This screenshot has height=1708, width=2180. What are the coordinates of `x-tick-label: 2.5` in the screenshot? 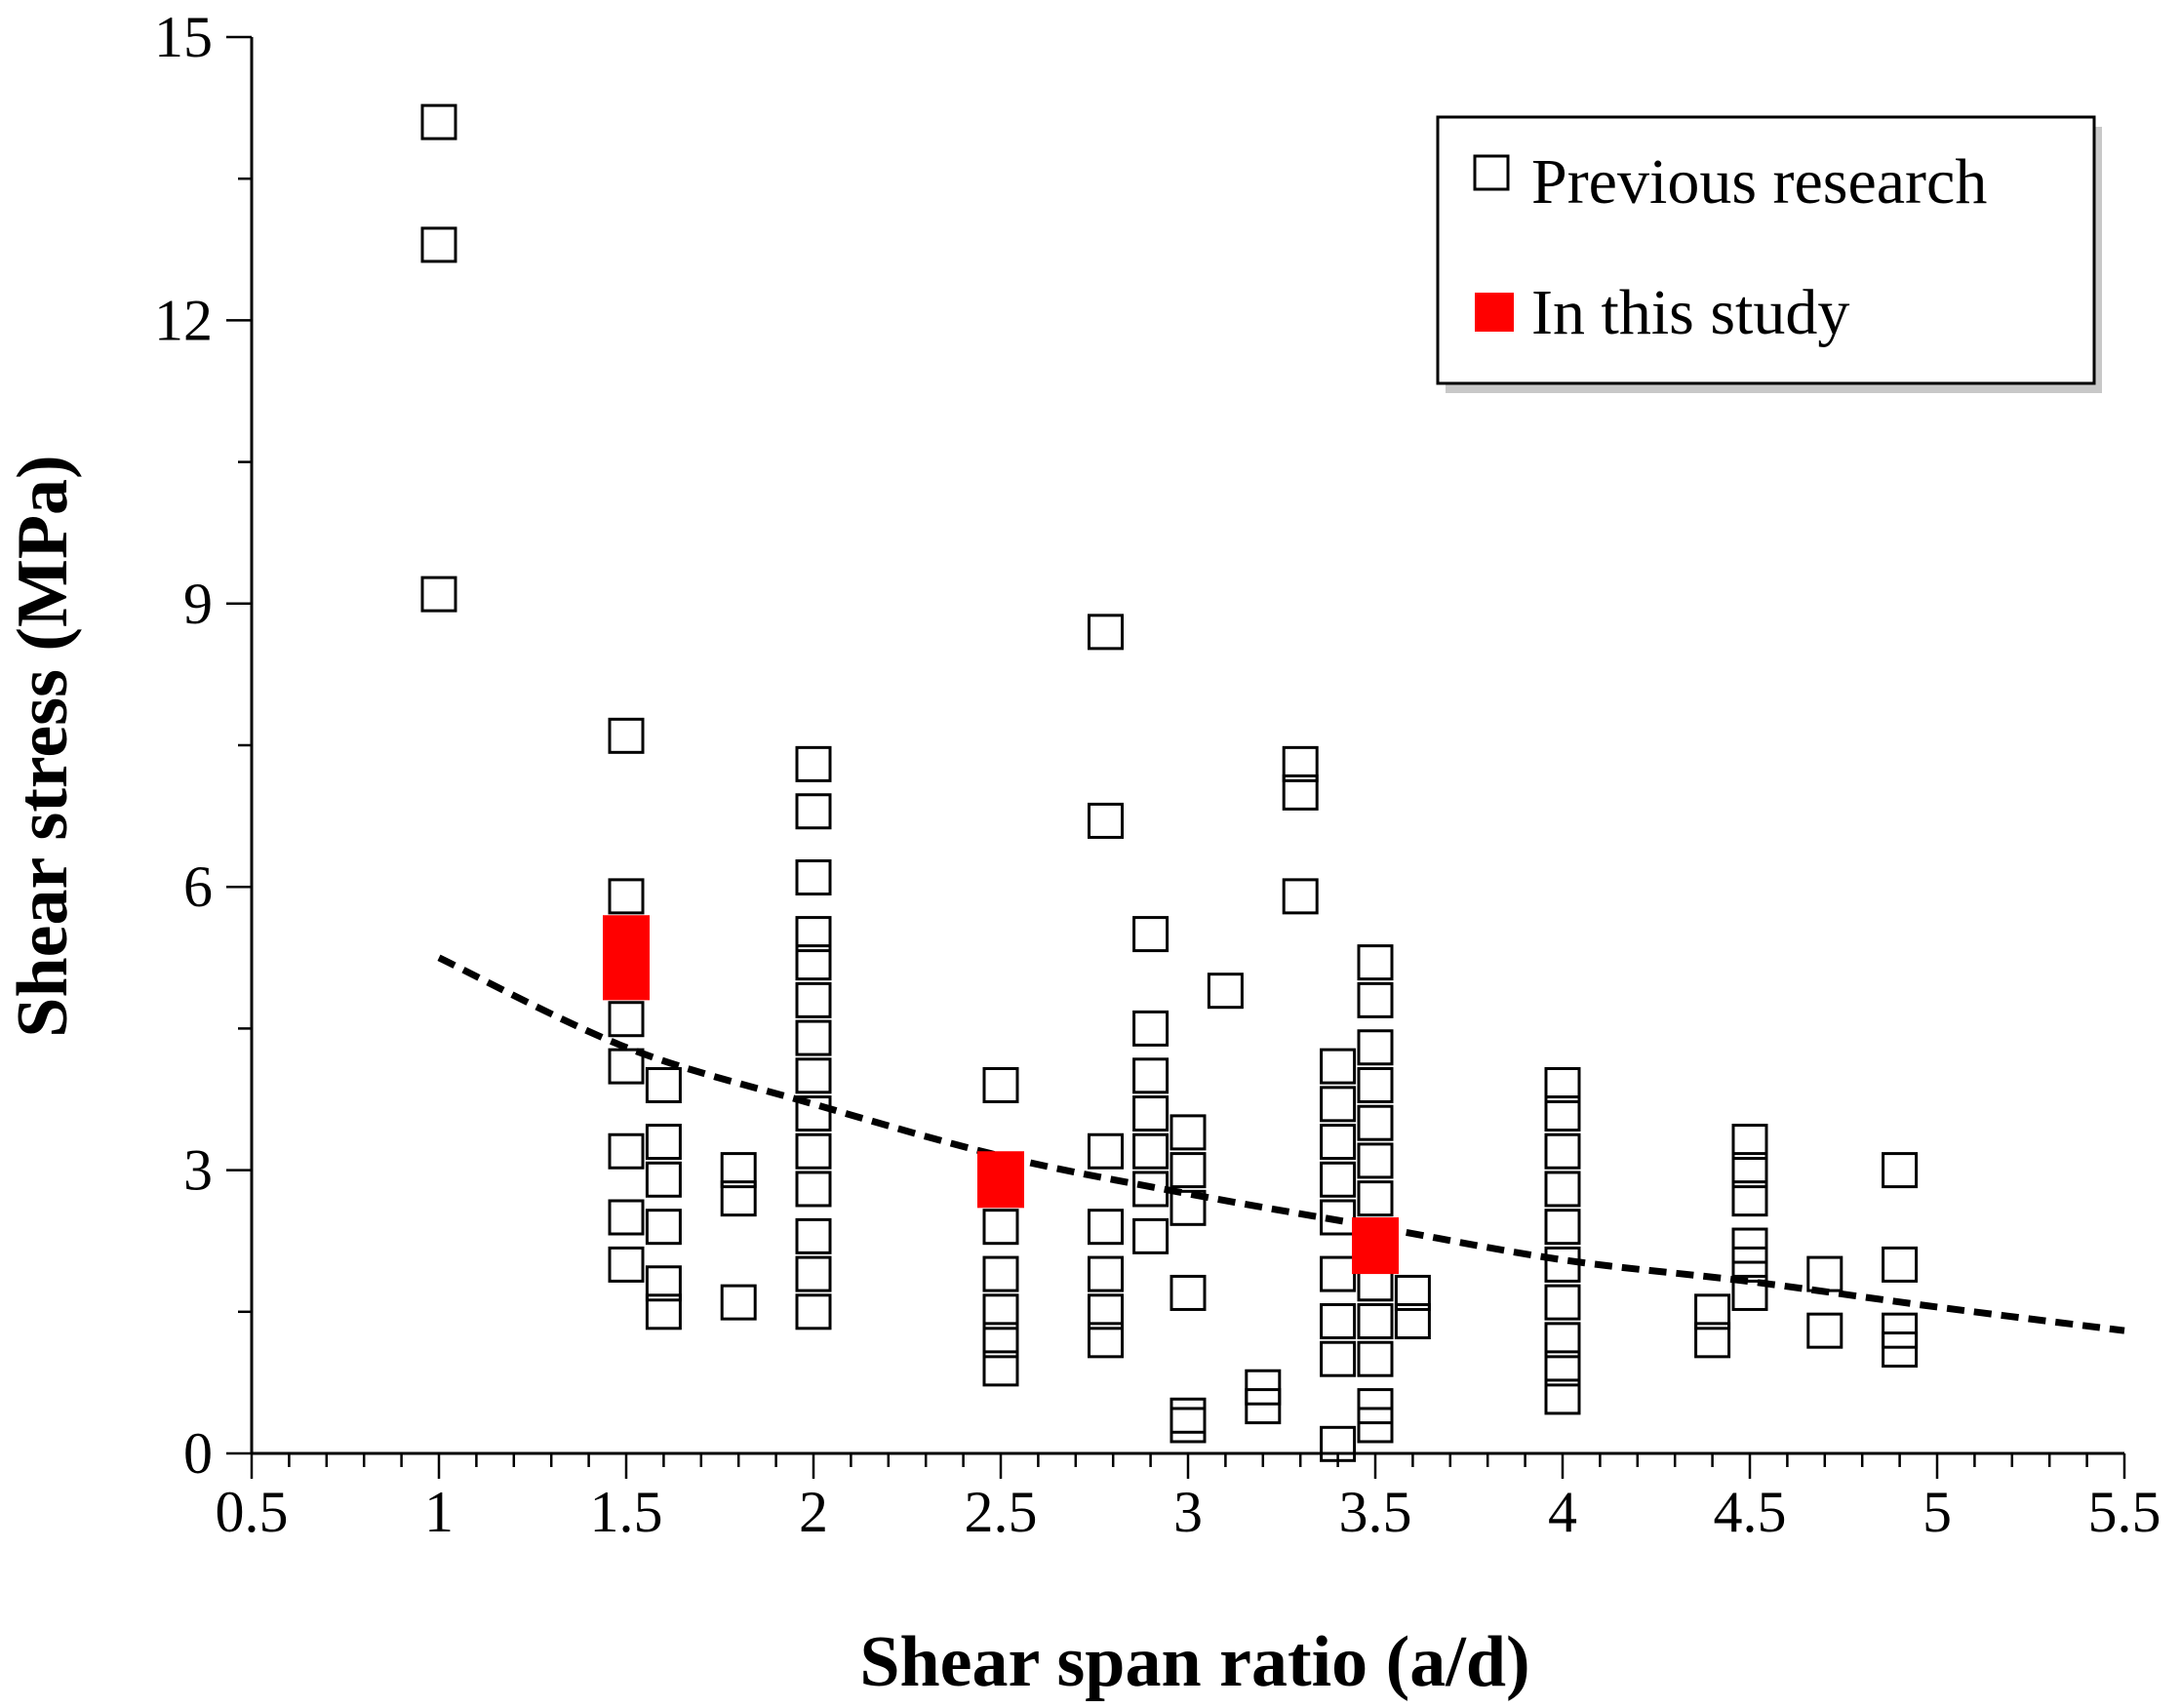 It's located at (1001, 1512).